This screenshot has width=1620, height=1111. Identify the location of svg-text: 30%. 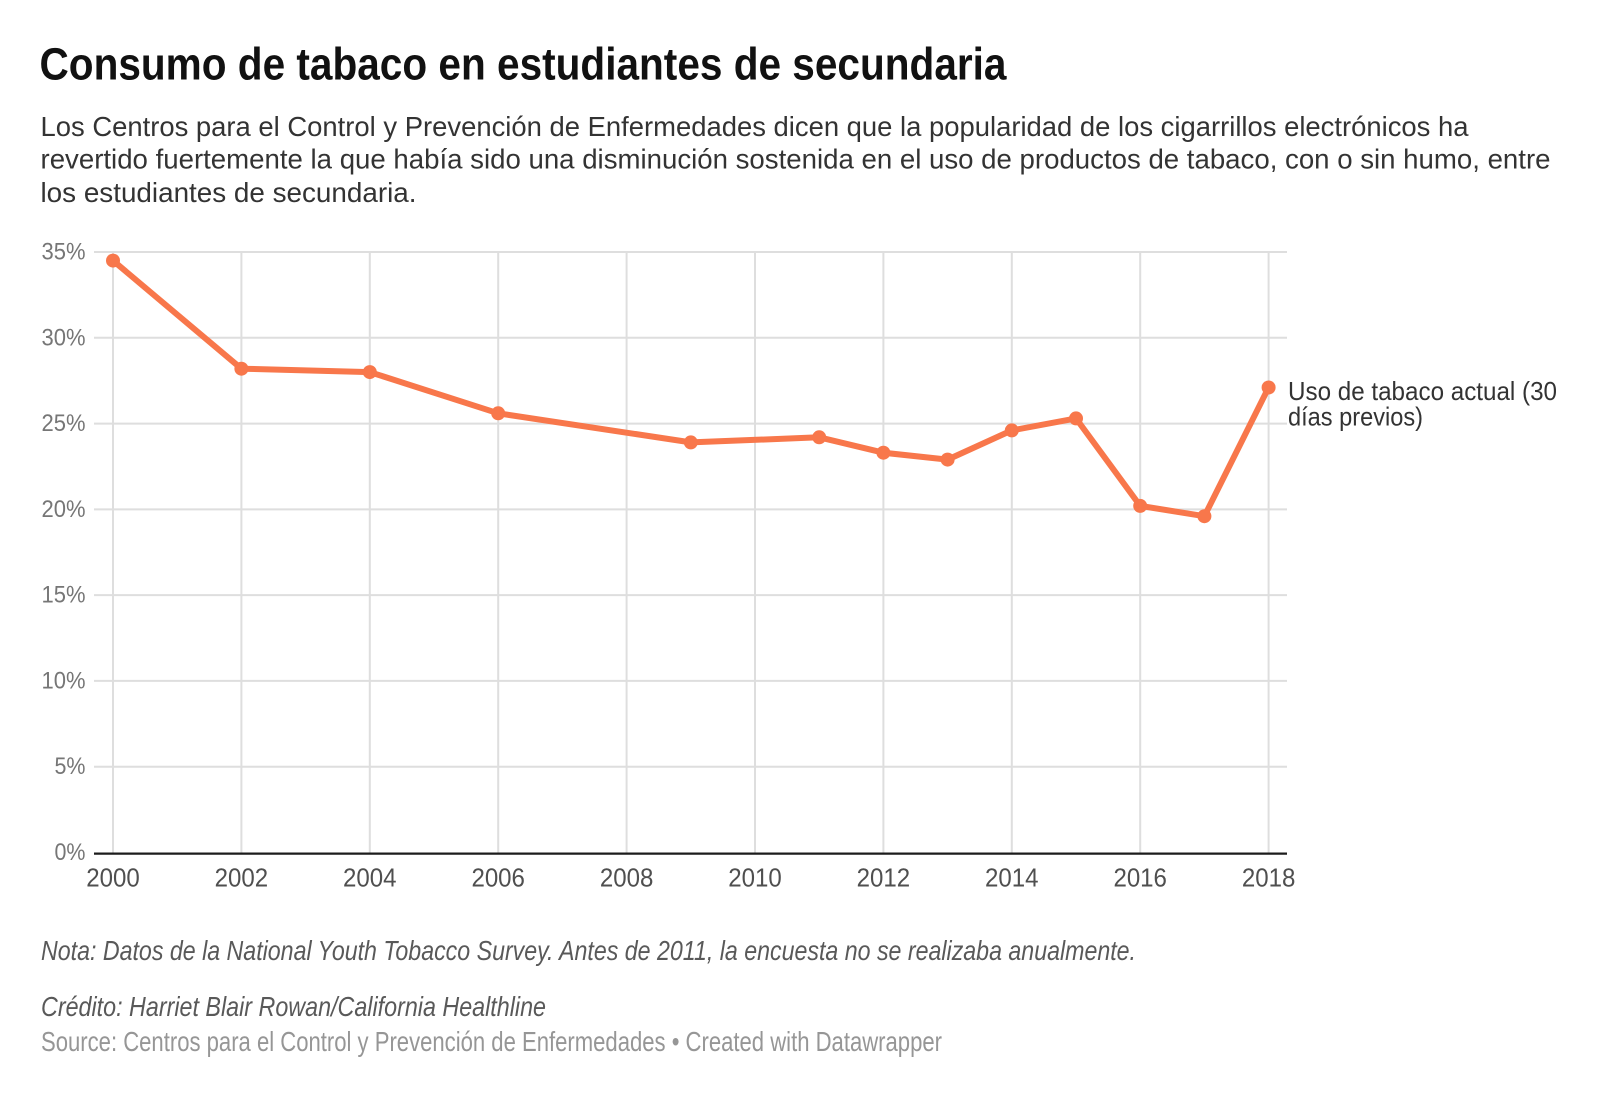
(64, 337).